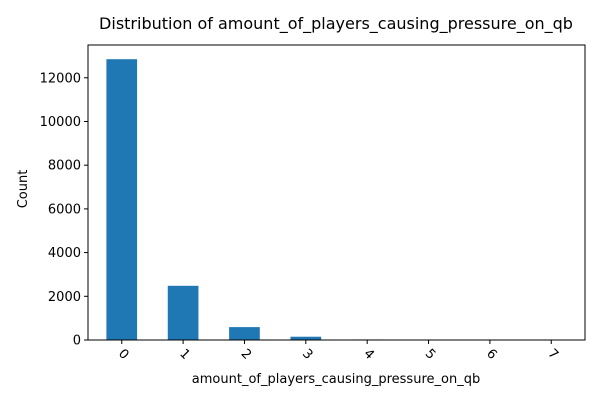  What do you see at coordinates (23, 189) in the screenshot?
I see `y-axis-label: Count` at bounding box center [23, 189].